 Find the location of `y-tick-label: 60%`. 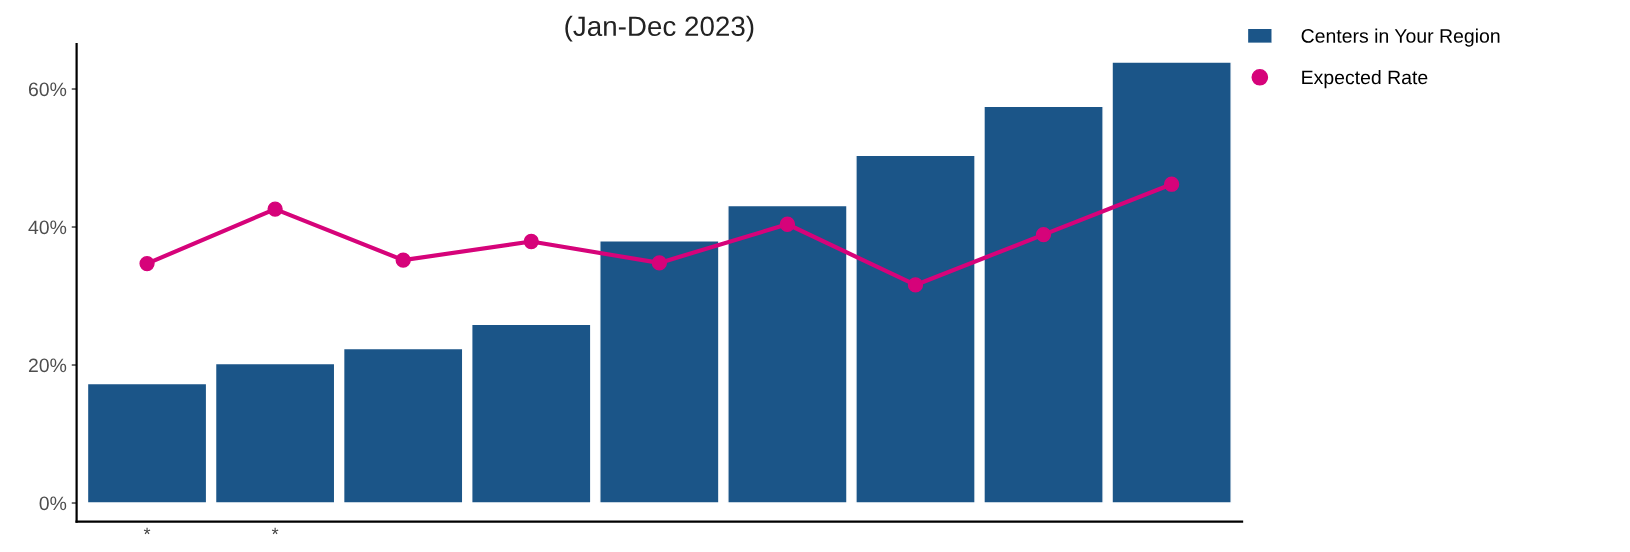

y-tick-label: 60% is located at coordinates (47, 89).